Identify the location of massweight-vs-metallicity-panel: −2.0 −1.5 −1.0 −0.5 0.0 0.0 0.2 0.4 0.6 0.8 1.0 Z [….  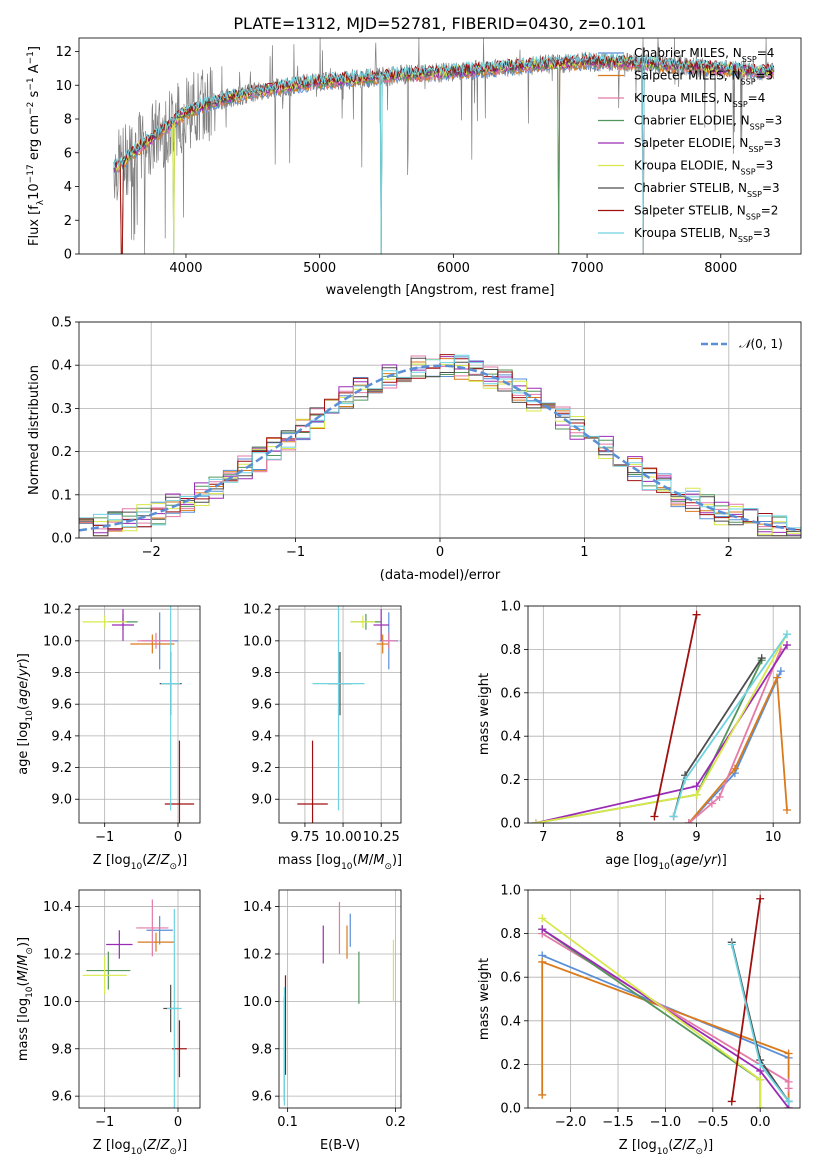
(639, 1020).